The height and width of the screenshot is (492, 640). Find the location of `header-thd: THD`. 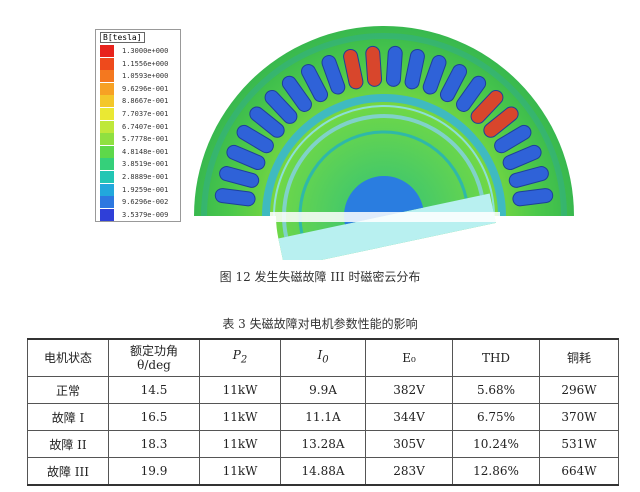

header-thd: THD is located at coordinates (496, 357).